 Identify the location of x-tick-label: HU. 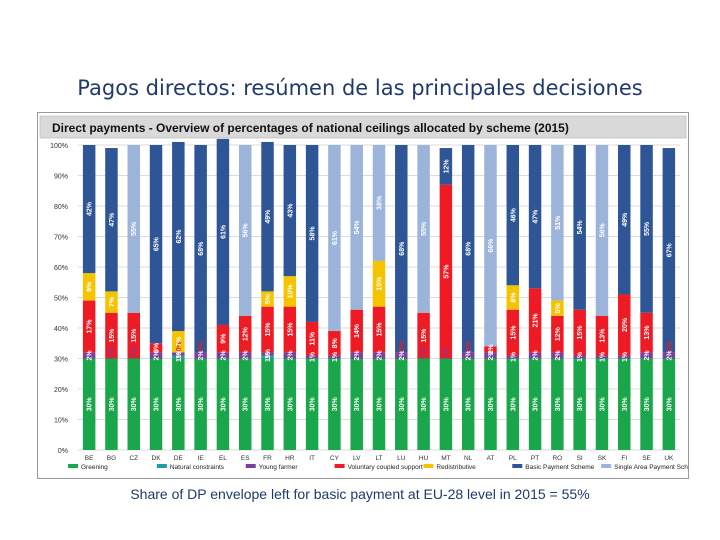
(424, 458).